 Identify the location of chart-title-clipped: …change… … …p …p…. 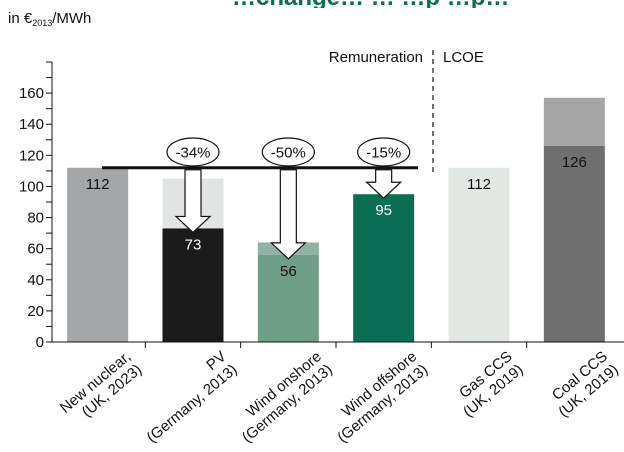
(312, 4).